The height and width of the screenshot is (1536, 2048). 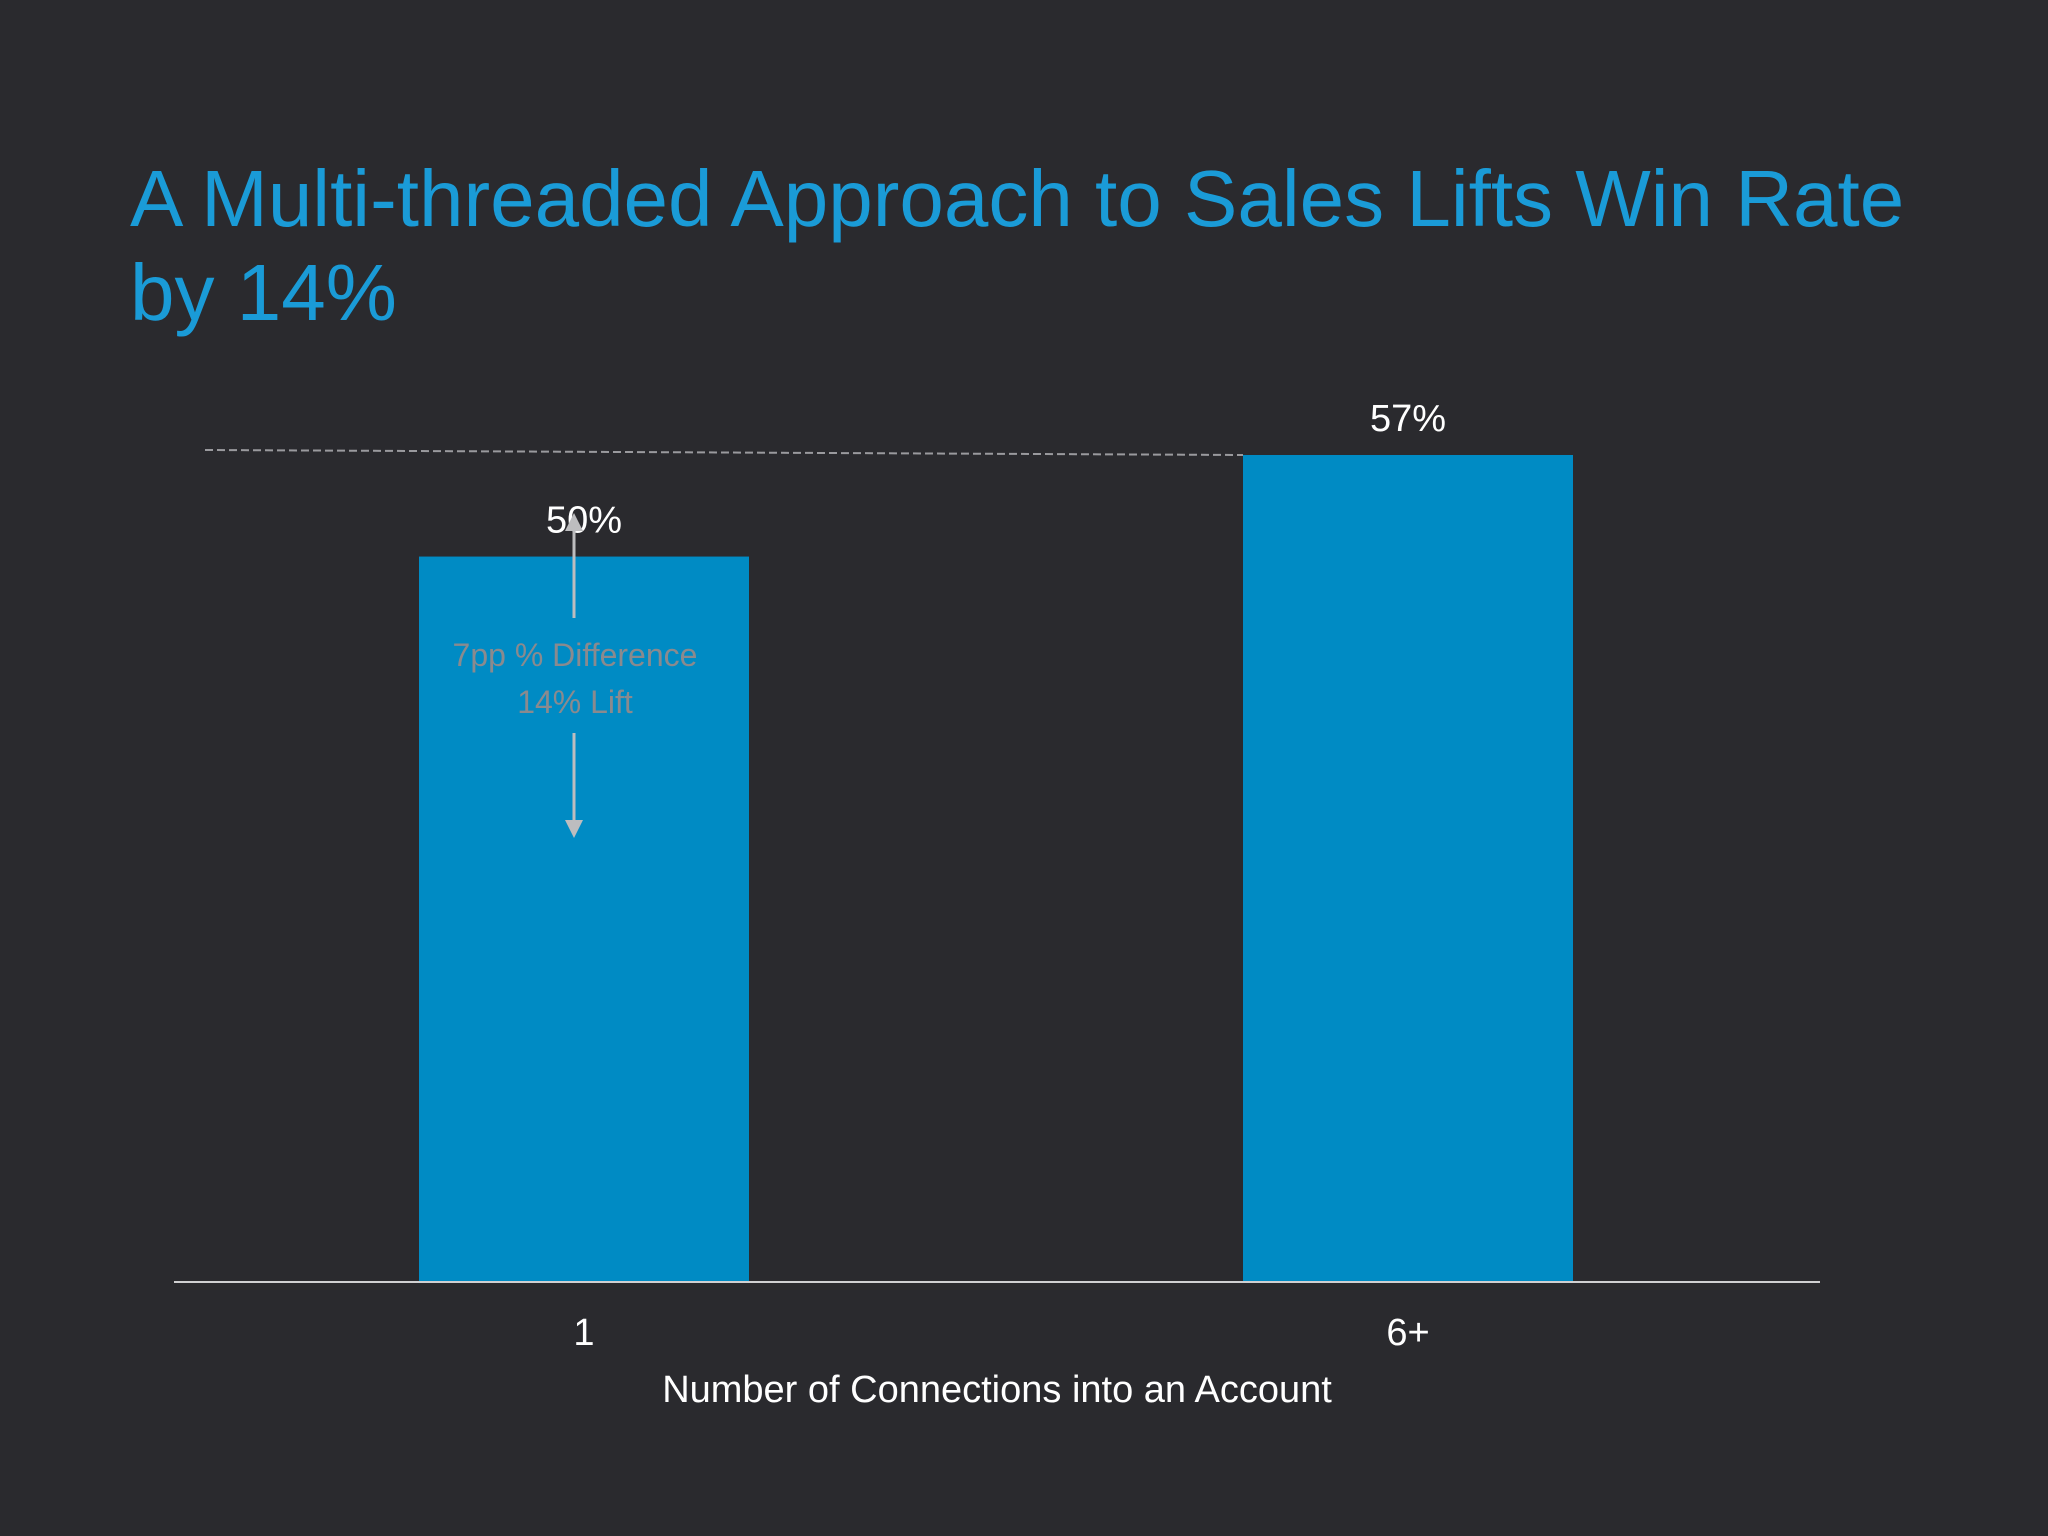 I want to click on data-label-2: 57%, so click(x=1408, y=419).